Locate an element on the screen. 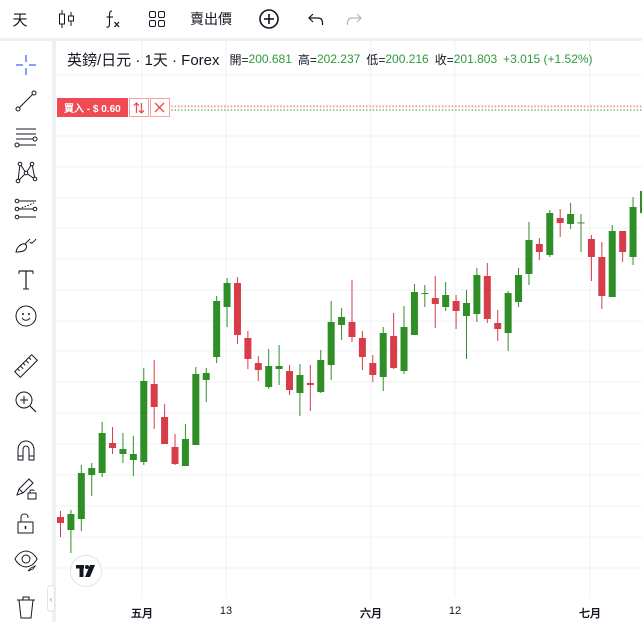 Image resolution: width=642 pixels, height=622 pixels. reverse-order-button is located at coordinates (138, 107).